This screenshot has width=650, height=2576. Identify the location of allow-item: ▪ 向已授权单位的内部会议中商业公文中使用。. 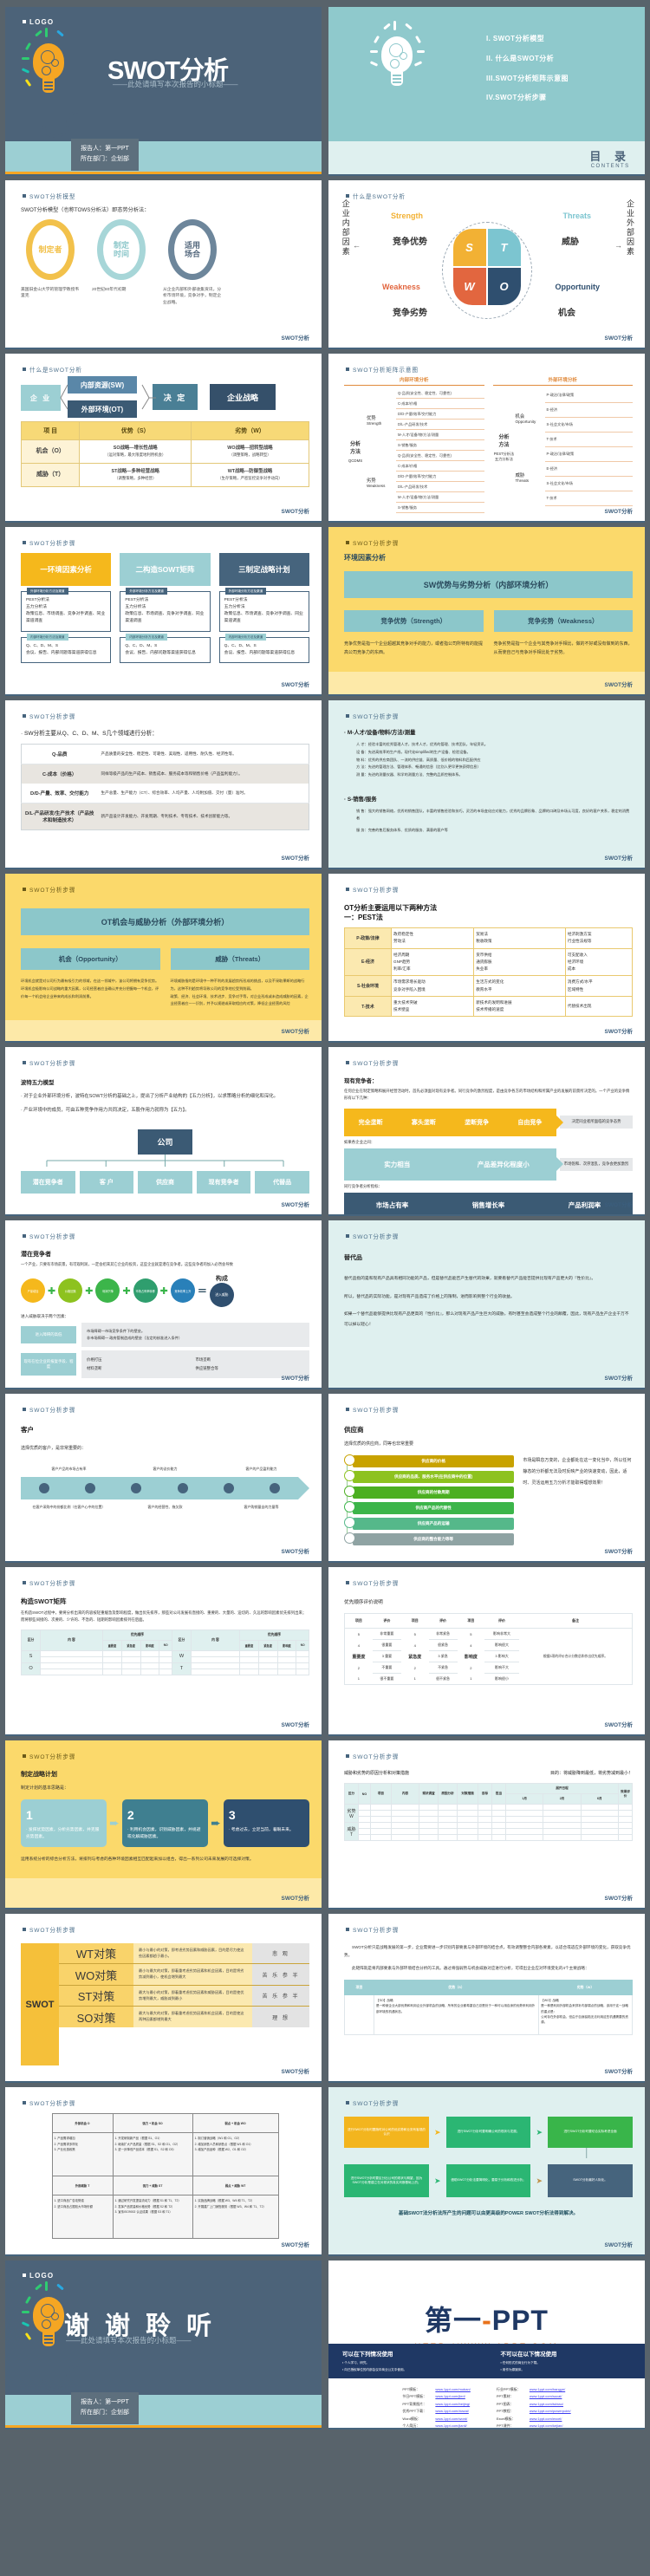
(374, 2369).